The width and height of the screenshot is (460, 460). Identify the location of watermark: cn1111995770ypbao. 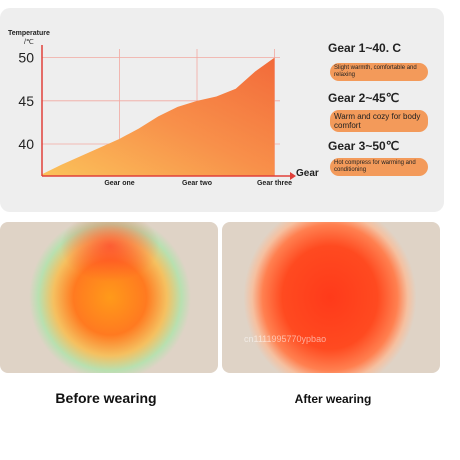
(285, 339).